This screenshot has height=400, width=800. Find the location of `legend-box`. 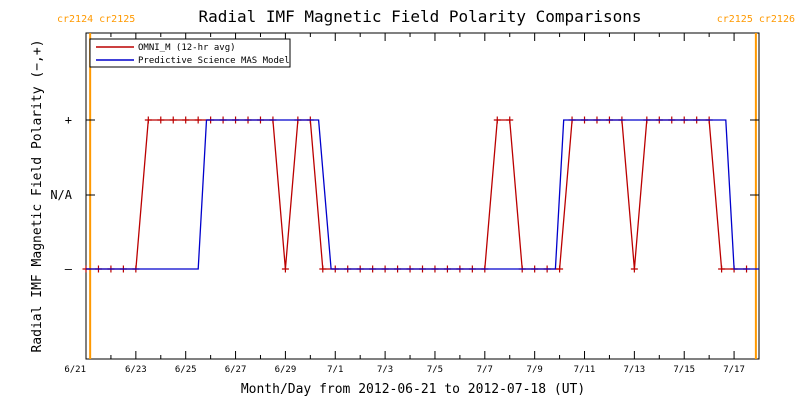

legend-box is located at coordinates (190, 53).